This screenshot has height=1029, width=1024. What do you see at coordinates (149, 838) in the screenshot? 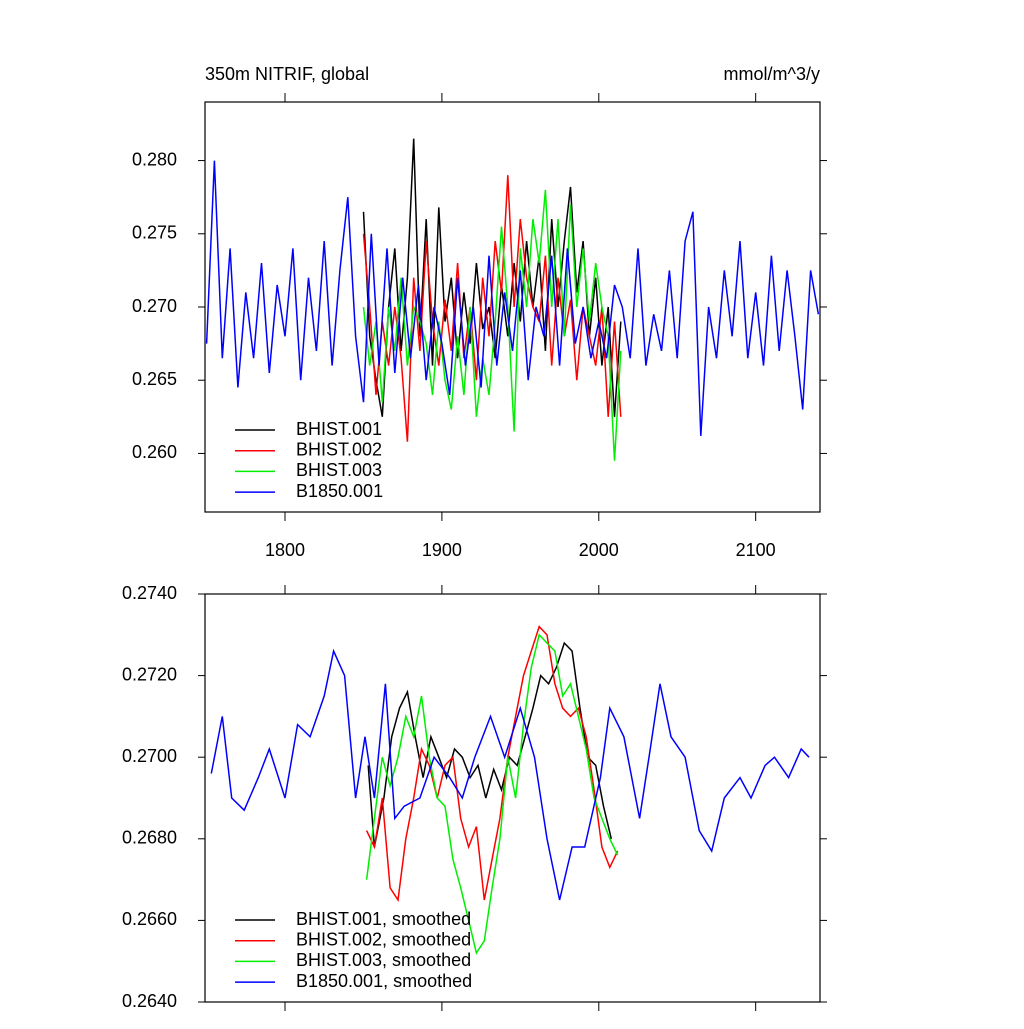
I see `y-tick-label: 0.2680` at bounding box center [149, 838].